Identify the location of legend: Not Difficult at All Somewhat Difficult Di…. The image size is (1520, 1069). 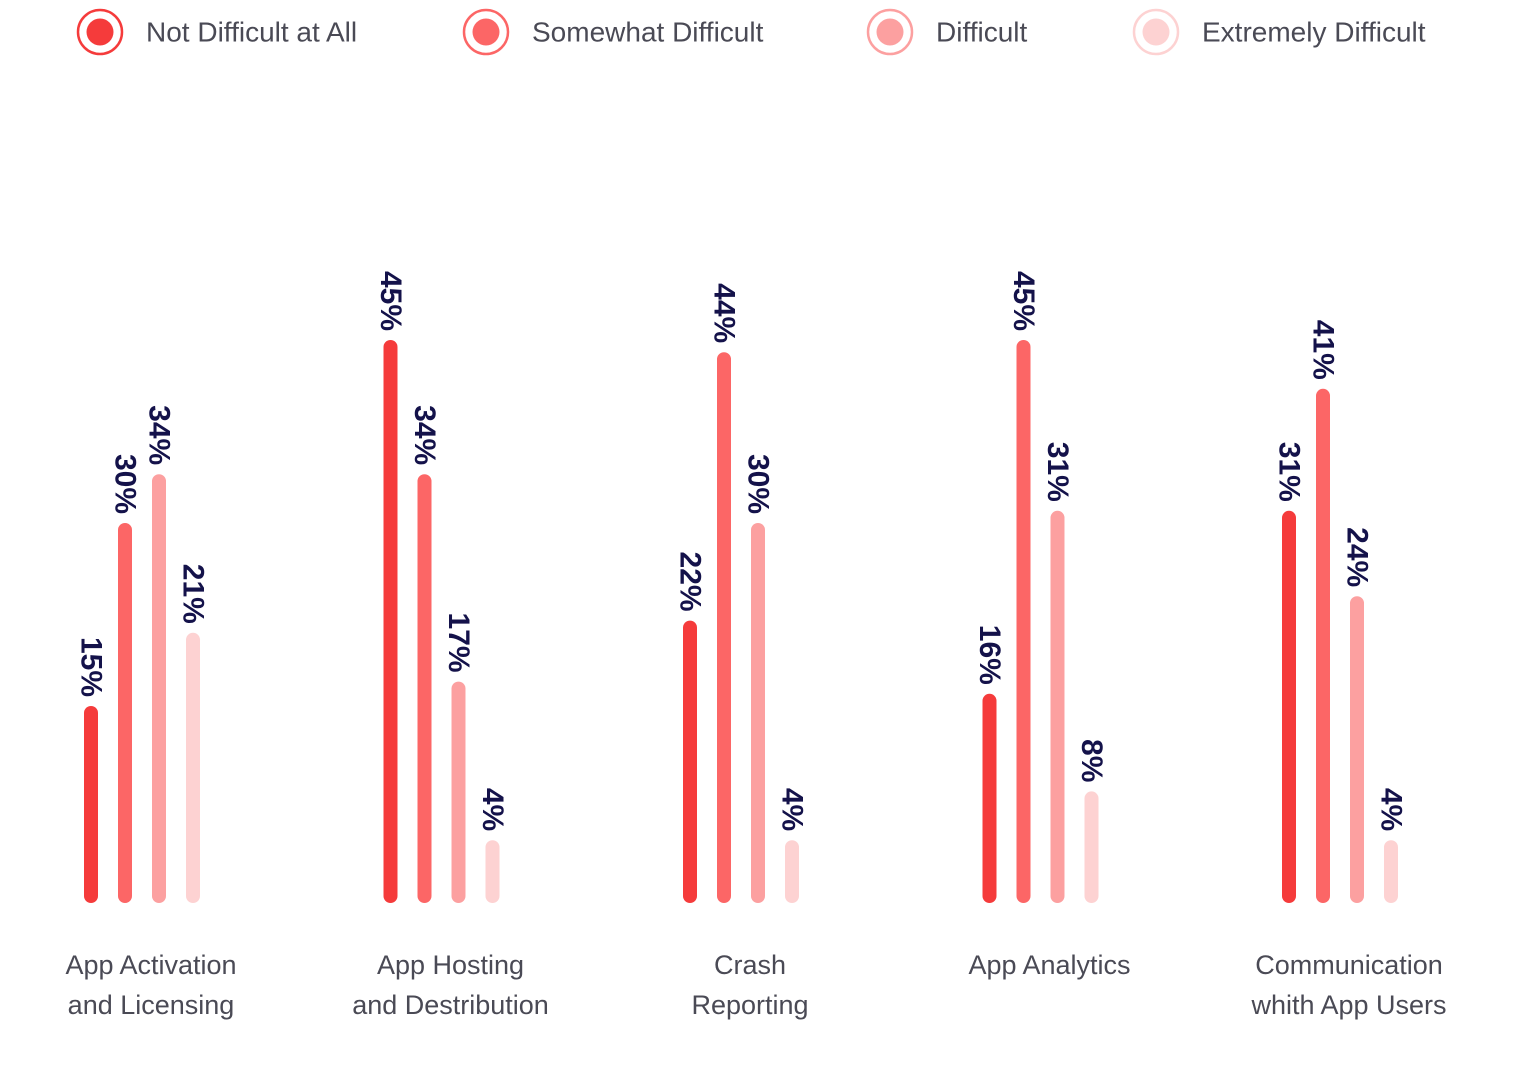
(751, 32).